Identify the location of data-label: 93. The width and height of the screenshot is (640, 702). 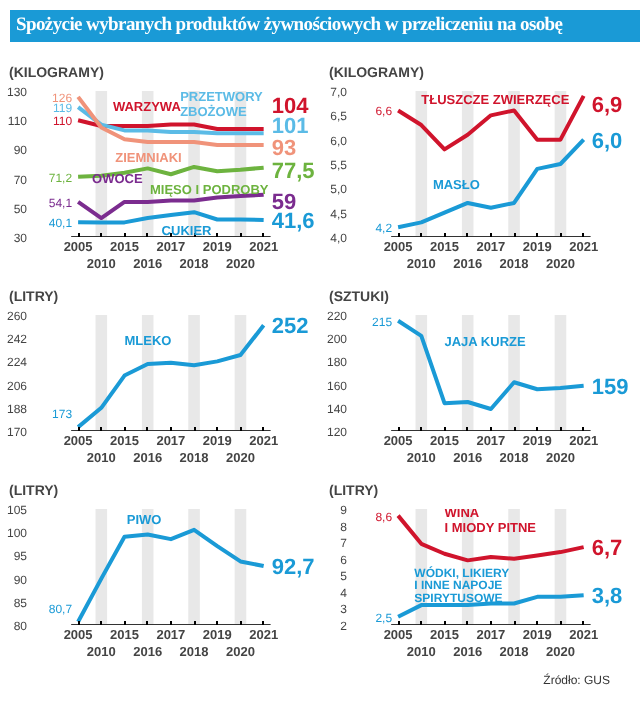
(284, 149).